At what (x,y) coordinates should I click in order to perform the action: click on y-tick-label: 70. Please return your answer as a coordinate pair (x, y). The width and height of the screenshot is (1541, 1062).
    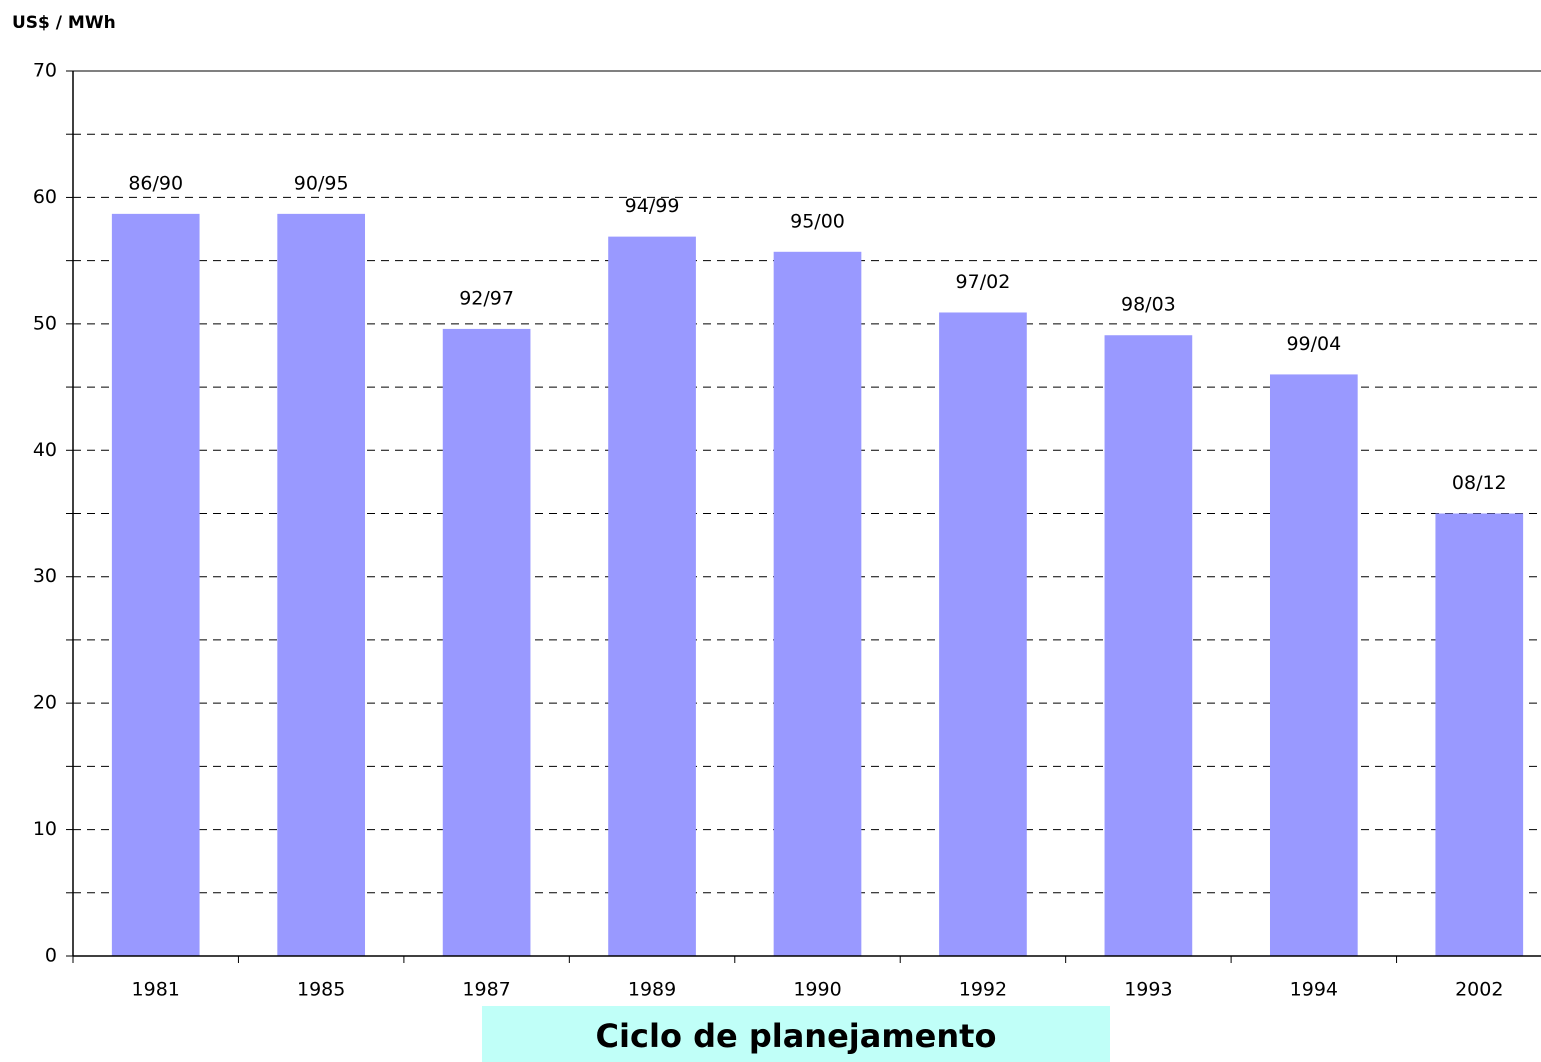
    Looking at the image, I should click on (45, 71).